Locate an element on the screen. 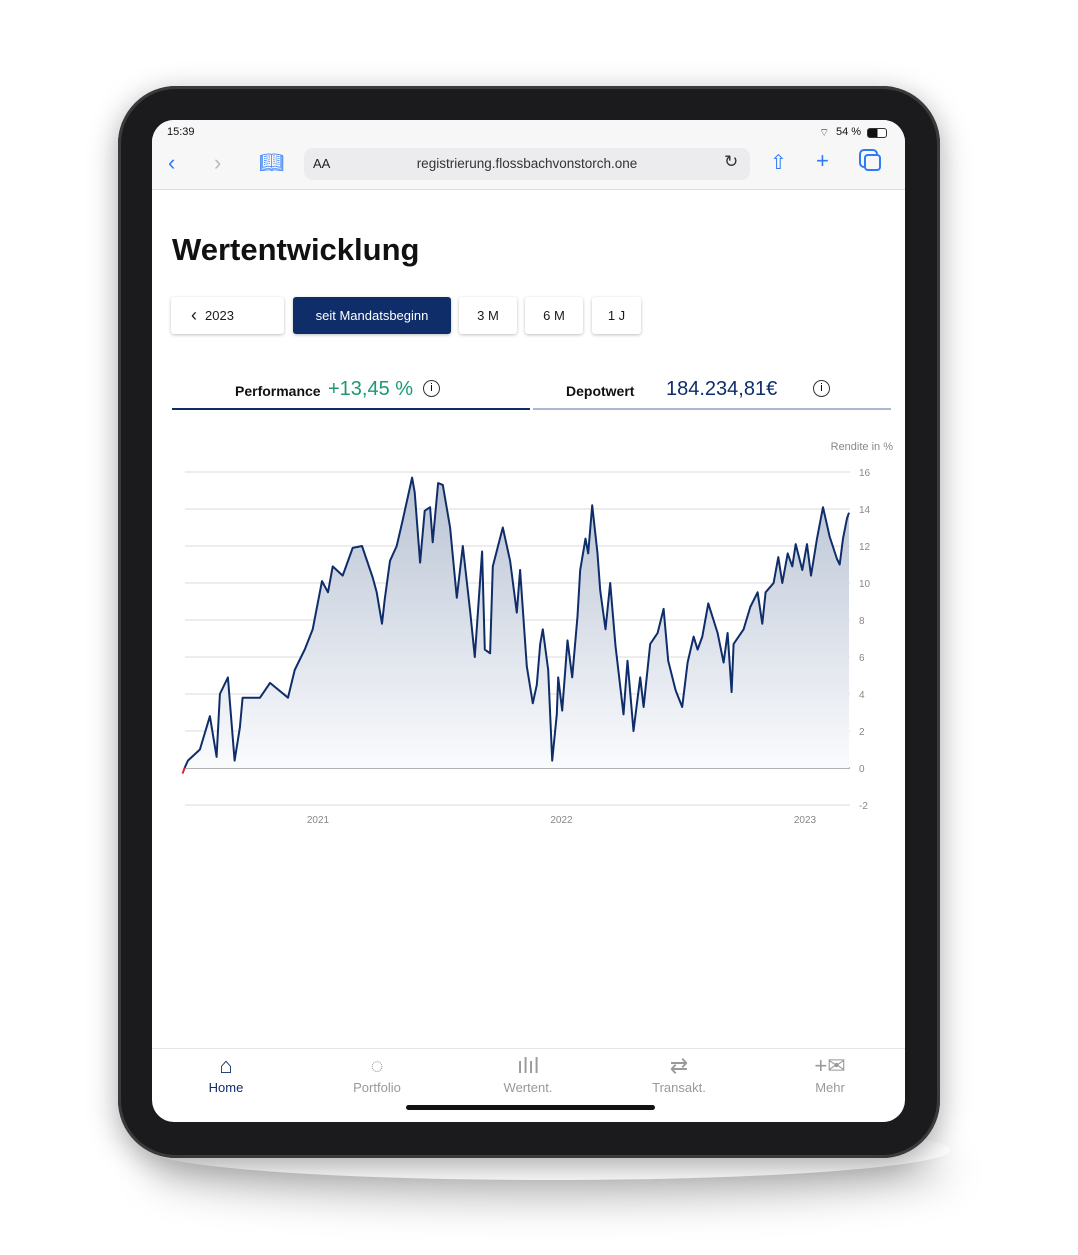  y-tick-label: 10 is located at coordinates (865, 584).